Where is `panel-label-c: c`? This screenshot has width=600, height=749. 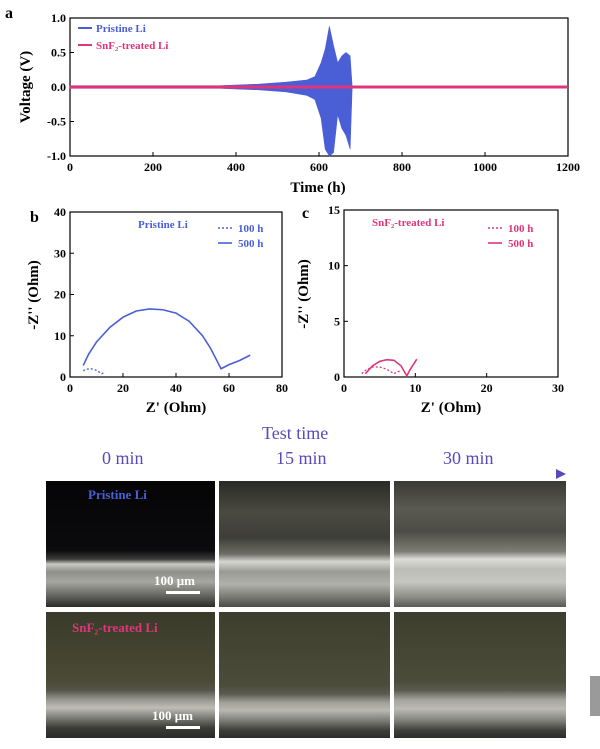
panel-label-c: c is located at coordinates (305, 213).